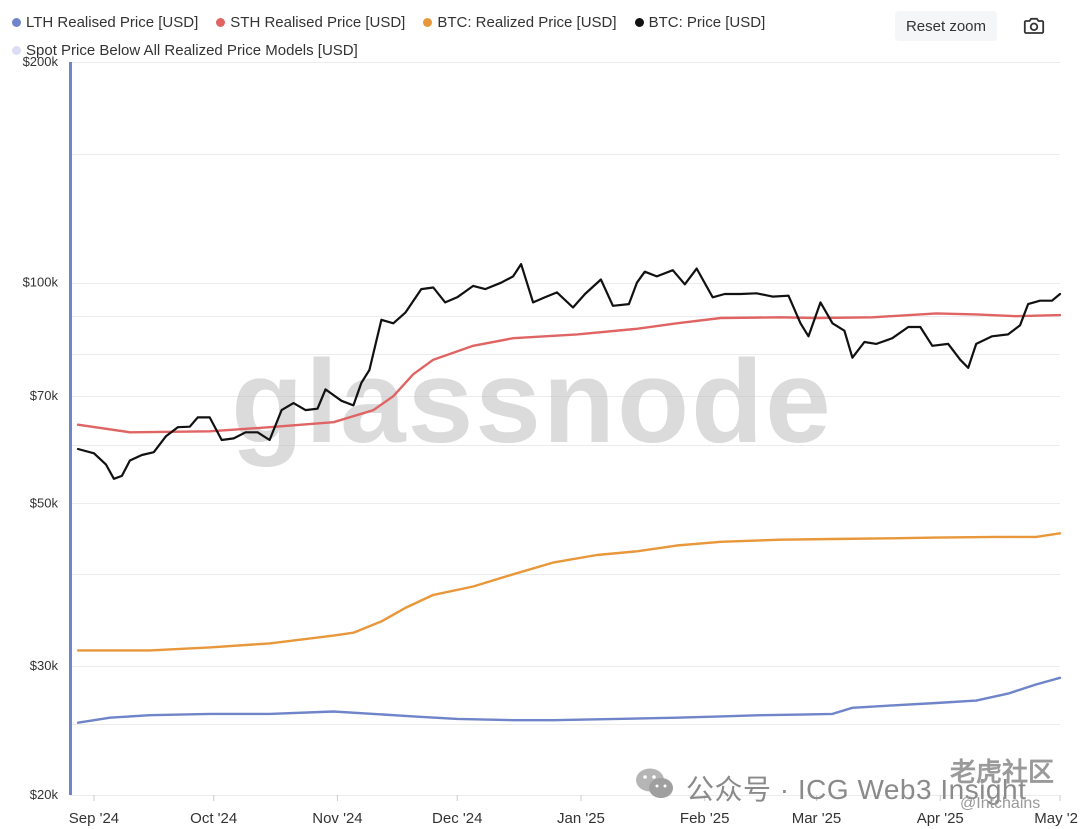 This screenshot has height=829, width=1080. I want to click on y-tick-label: $20k, so click(44, 794).